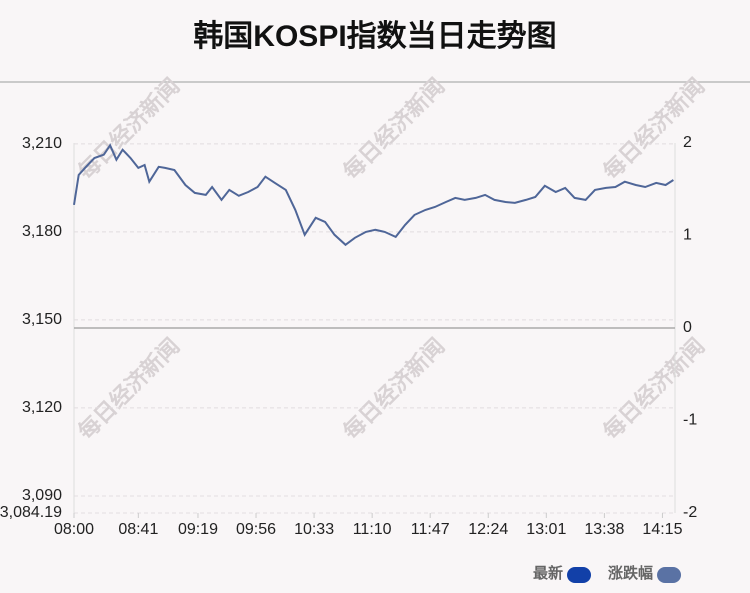  Describe the element at coordinates (373, 195) in the screenshot. I see `price-line` at that location.